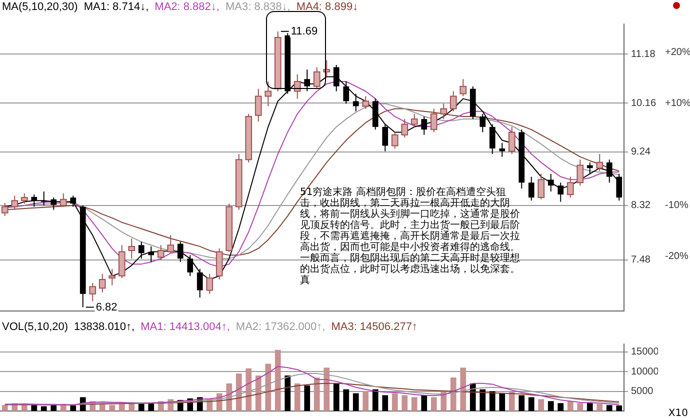 This screenshot has width=690, height=420. I want to click on text: MA1: 14413.004↑,, so click(185, 327).